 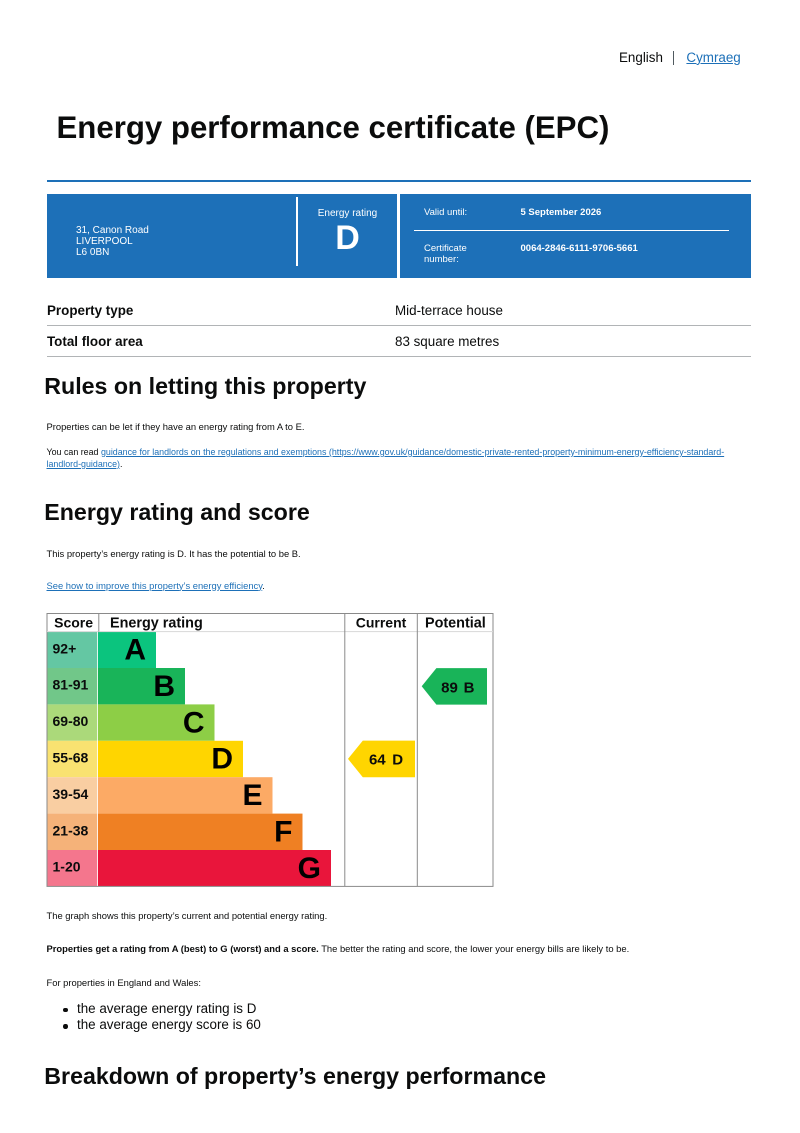 I want to click on svg-text: 89, so click(x=449, y=688).